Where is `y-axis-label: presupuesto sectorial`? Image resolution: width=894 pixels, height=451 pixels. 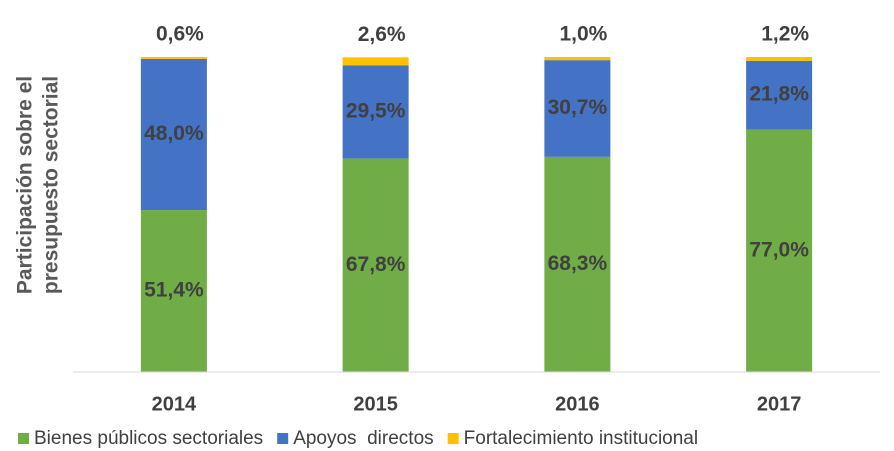
y-axis-label: presupuesto sectorial is located at coordinates (51, 185).